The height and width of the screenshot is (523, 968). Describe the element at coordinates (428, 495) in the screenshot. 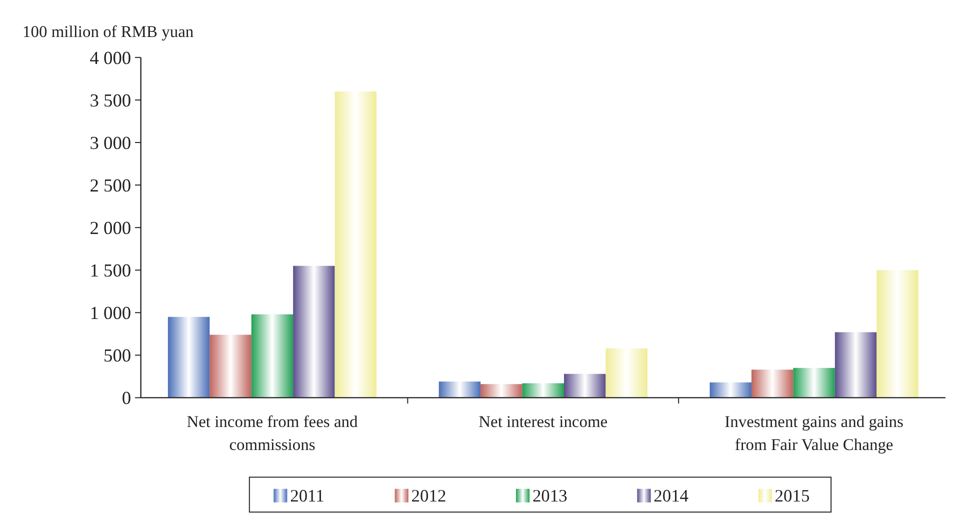

I see `legend-label: 2012` at that location.